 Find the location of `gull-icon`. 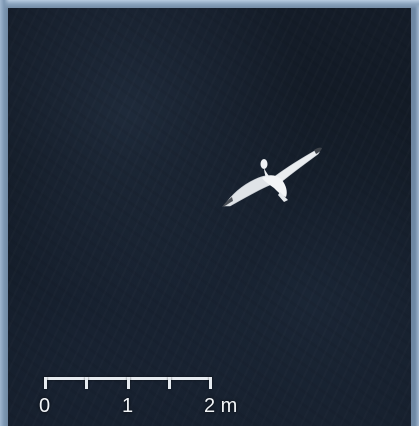

gull-icon is located at coordinates (272, 177).